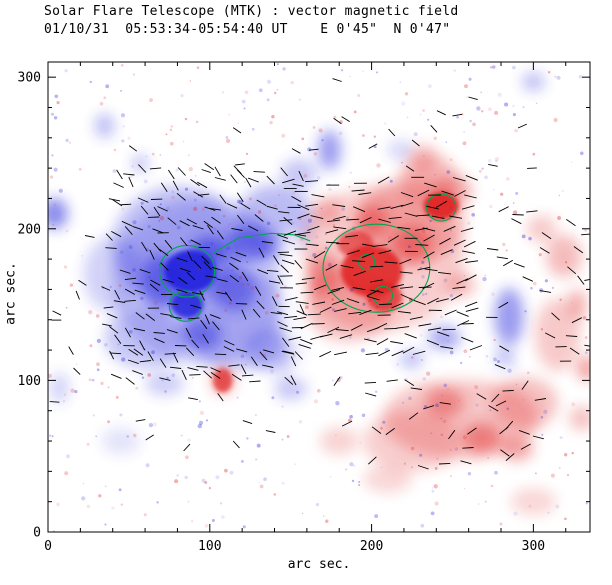  What do you see at coordinates (319, 564) in the screenshot?
I see `x-axis-label: arc sec.` at bounding box center [319, 564].